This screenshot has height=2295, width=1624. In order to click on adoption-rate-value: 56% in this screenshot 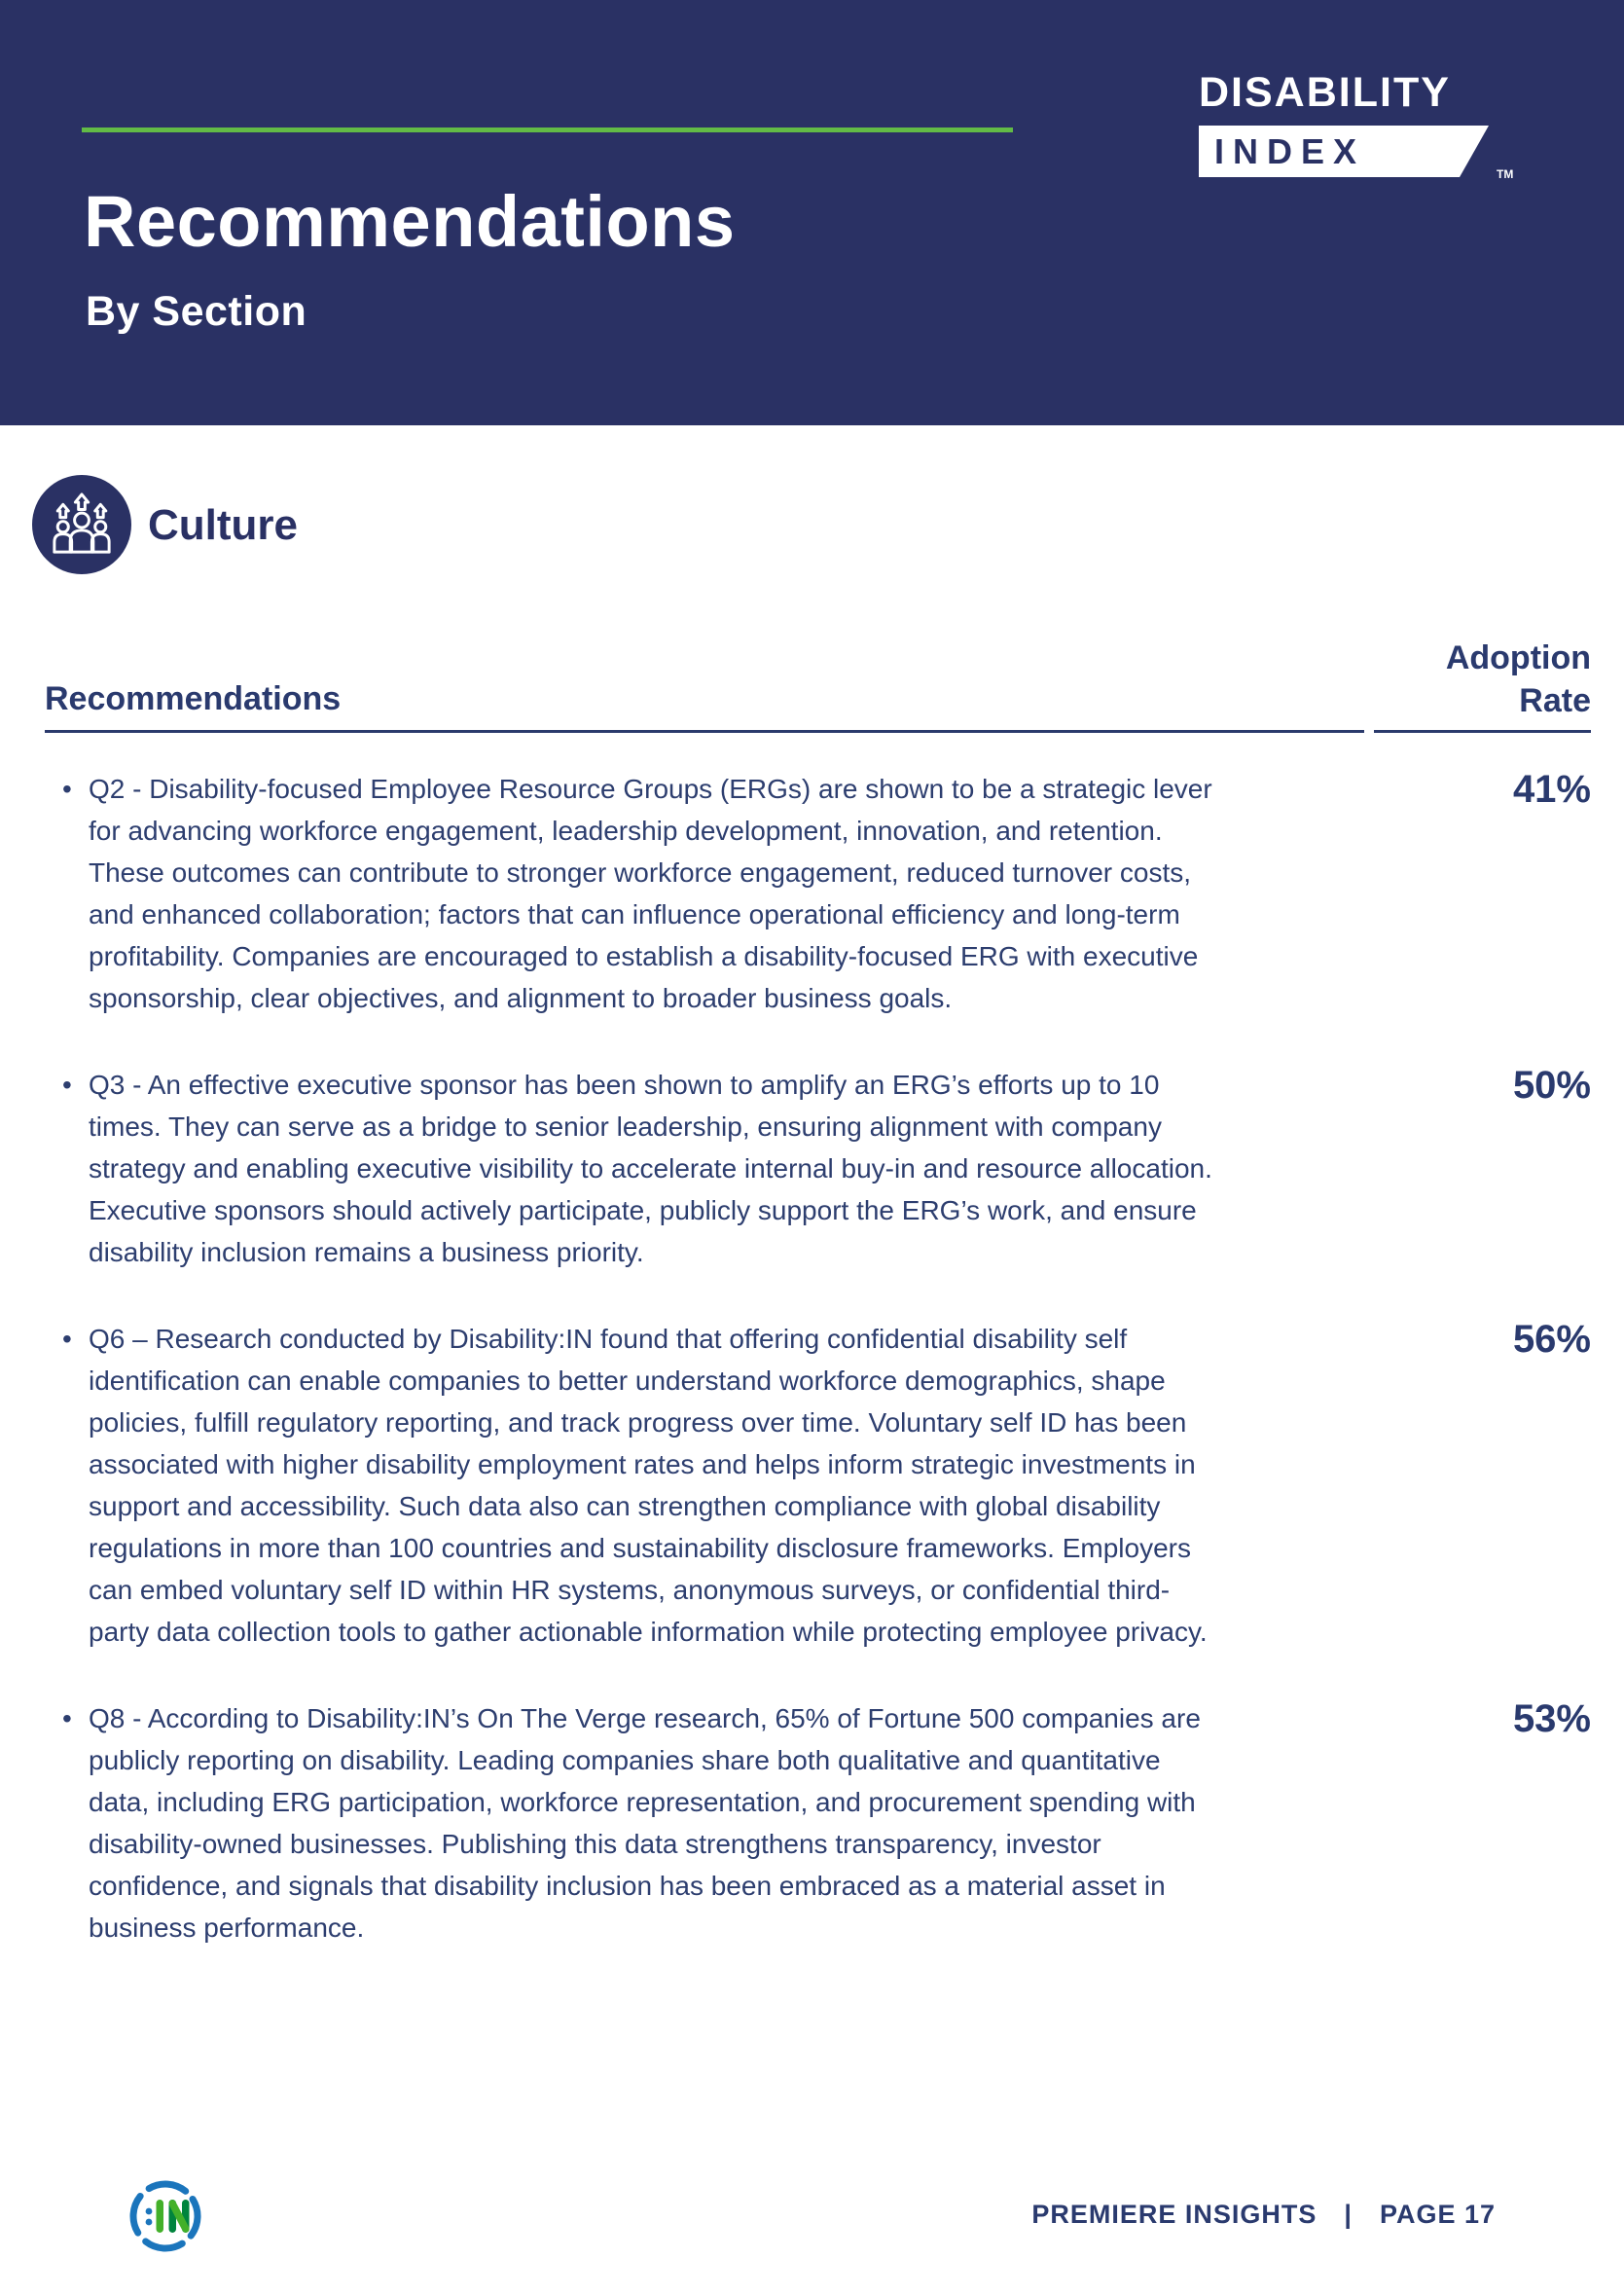, I will do `click(1551, 1339)`.